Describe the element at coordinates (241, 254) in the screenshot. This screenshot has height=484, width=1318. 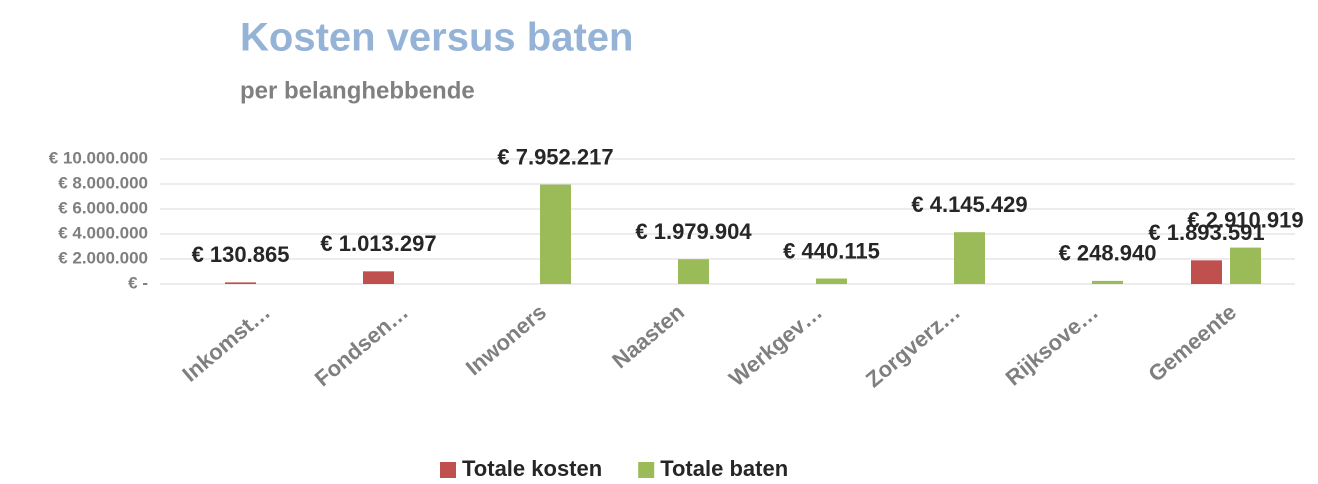
I see `data-label: € 130.865` at that location.